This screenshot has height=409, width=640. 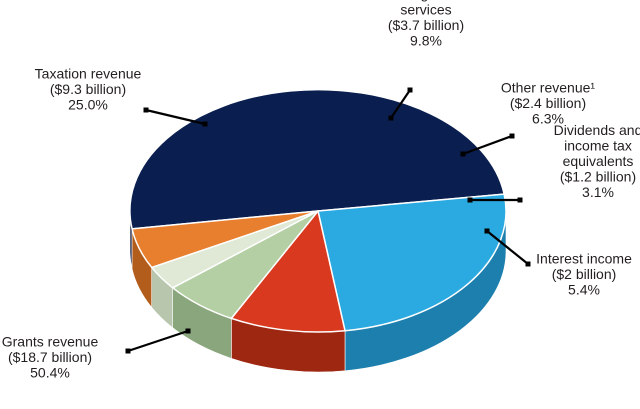 I want to click on slice-label-4-line-0: Dividends and, so click(x=597, y=130).